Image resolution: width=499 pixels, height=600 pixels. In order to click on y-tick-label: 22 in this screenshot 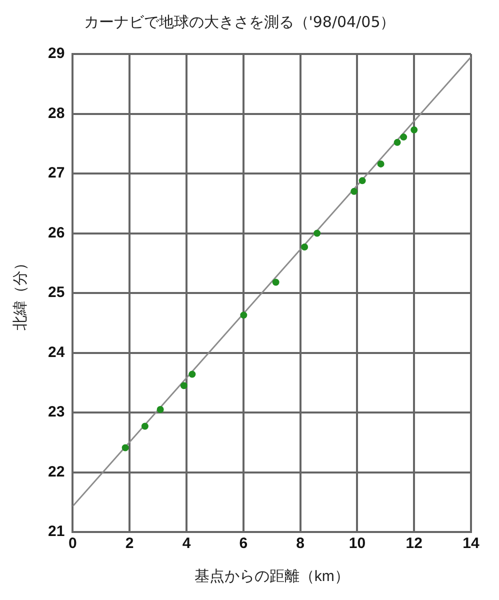, I will do `click(56, 471)`.